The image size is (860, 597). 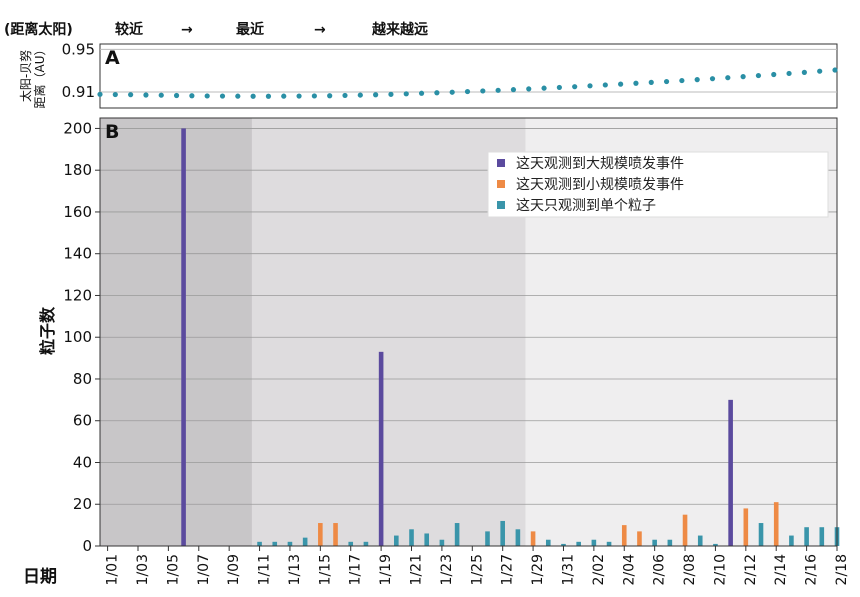 What do you see at coordinates (660, 570) in the screenshot?
I see `panel-b-xtick-label: 2/06` at bounding box center [660, 570].